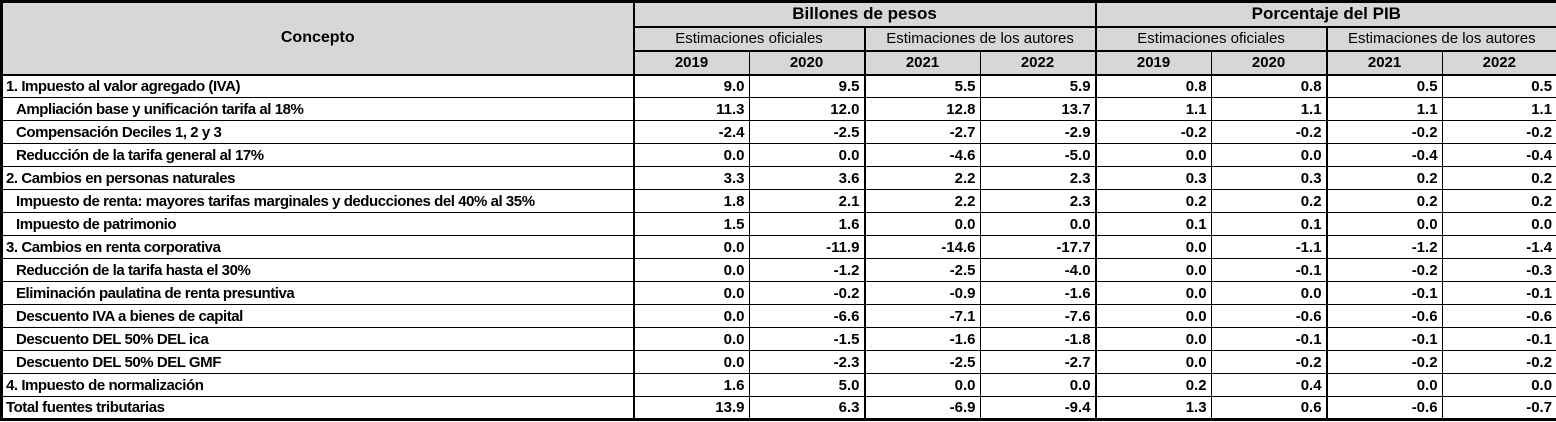 The width and height of the screenshot is (1556, 422). Describe the element at coordinates (748, 39) in the screenshot. I see `subgroup-header-oficiales-billones: Estimaciones oficiales` at that location.